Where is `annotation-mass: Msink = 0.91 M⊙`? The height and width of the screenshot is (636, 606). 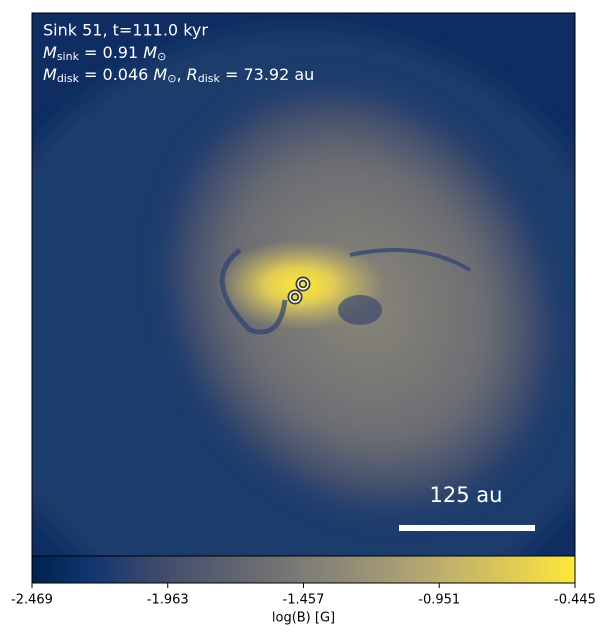 annotation-mass: Msink = 0.91 M⊙ is located at coordinates (104, 53).